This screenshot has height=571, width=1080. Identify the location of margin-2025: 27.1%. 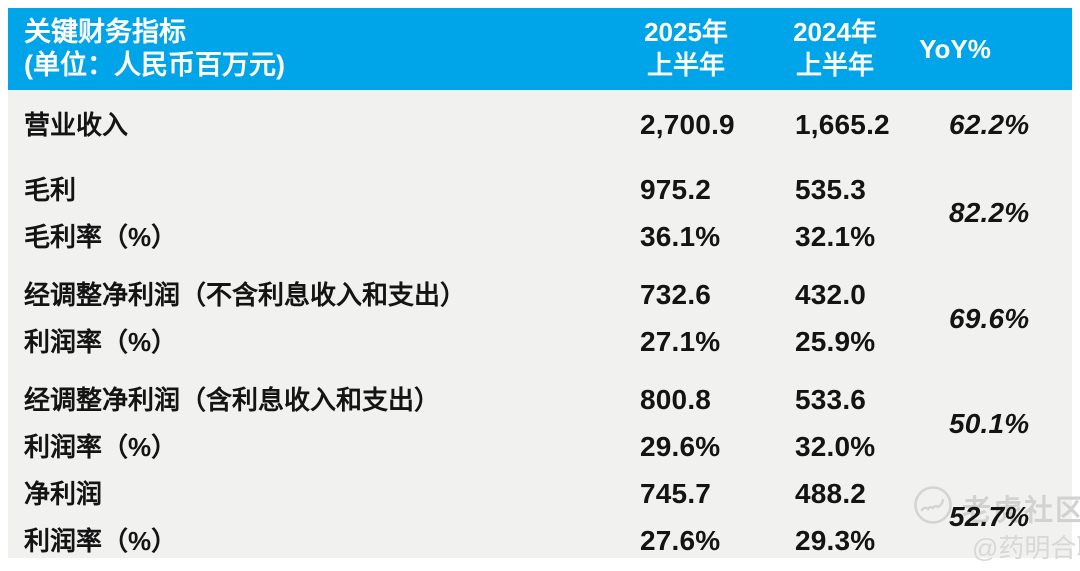
(680, 341).